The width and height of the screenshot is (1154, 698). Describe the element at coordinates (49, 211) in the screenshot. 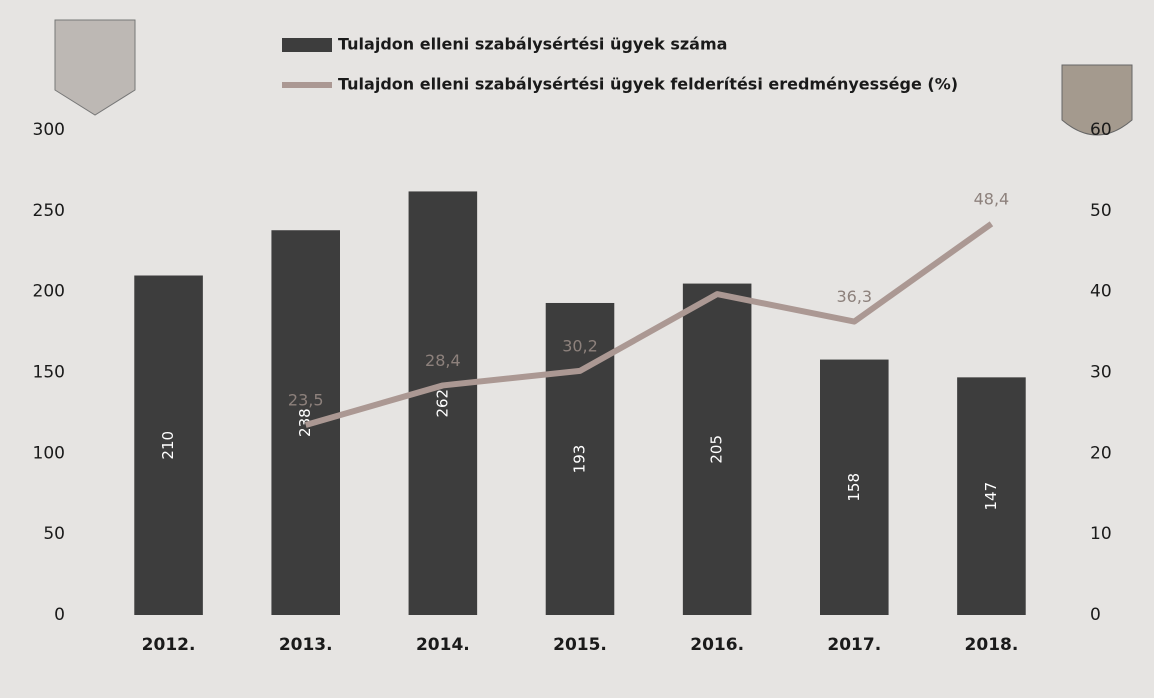

I see `y-tick-label: 250` at that location.